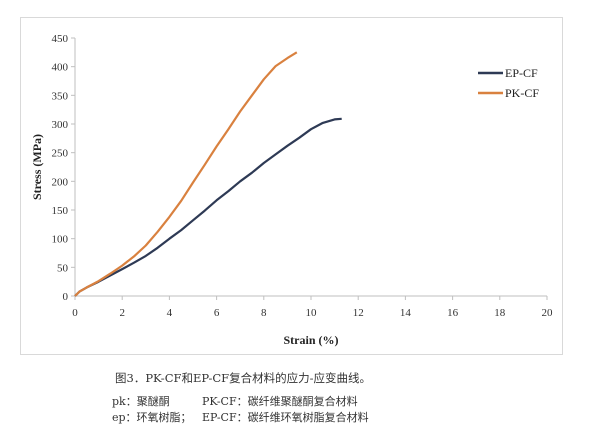  Describe the element at coordinates (60, 96) in the screenshot. I see `y-tick-label: 350` at that location.